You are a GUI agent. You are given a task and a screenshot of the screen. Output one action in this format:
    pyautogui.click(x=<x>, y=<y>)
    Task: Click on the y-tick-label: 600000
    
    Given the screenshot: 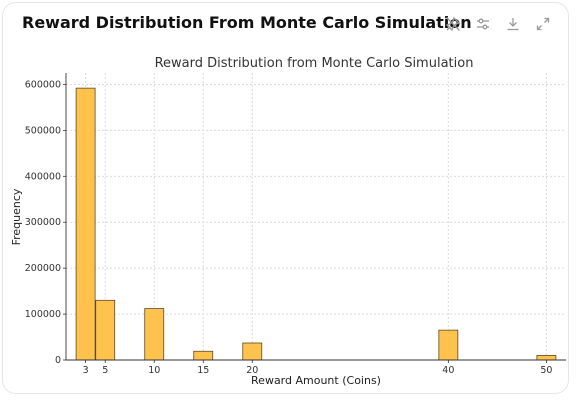 What is the action you would take?
    pyautogui.click(x=43, y=84)
    